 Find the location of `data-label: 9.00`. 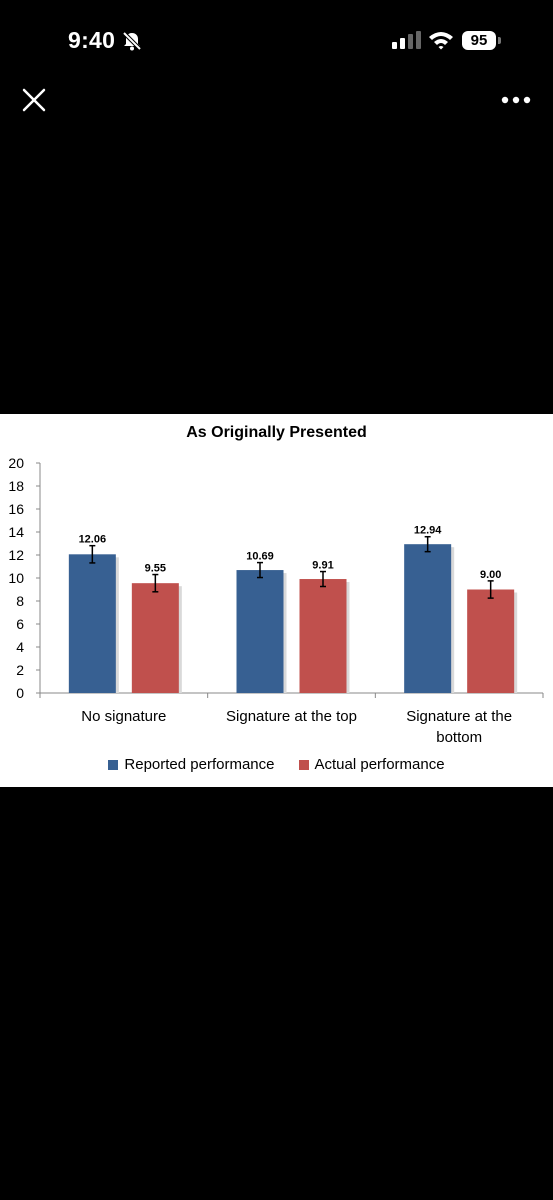

data-label: 9.00 is located at coordinates (490, 575).